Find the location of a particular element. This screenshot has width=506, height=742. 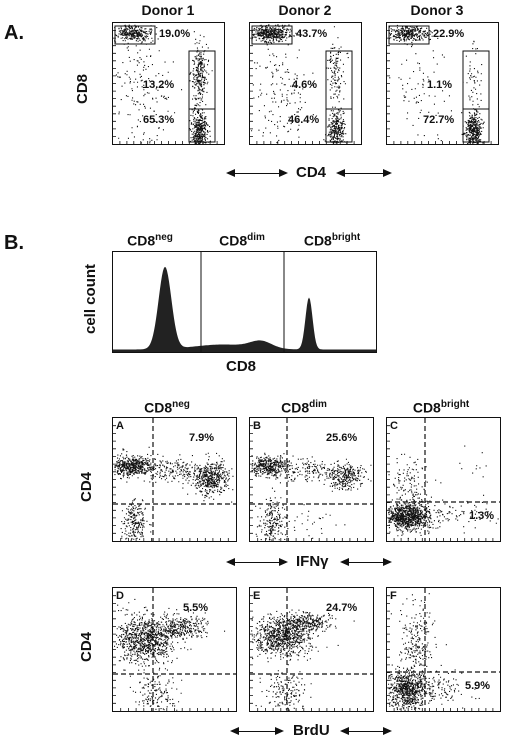

ifng-plot-c: C 1.3% is located at coordinates (443, 479).